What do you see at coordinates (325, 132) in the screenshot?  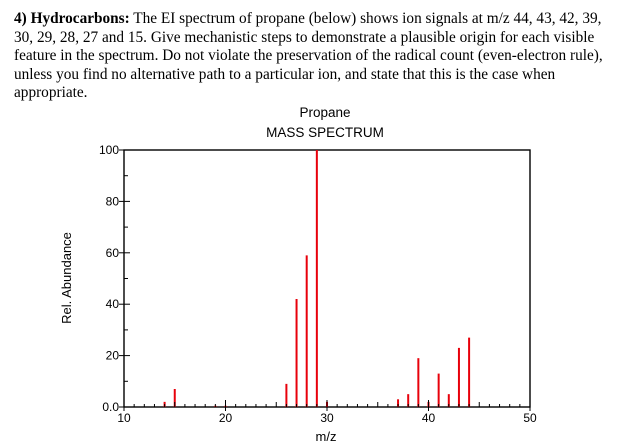 I see `chart-subtitle: MASS SPECTRUM` at bounding box center [325, 132].